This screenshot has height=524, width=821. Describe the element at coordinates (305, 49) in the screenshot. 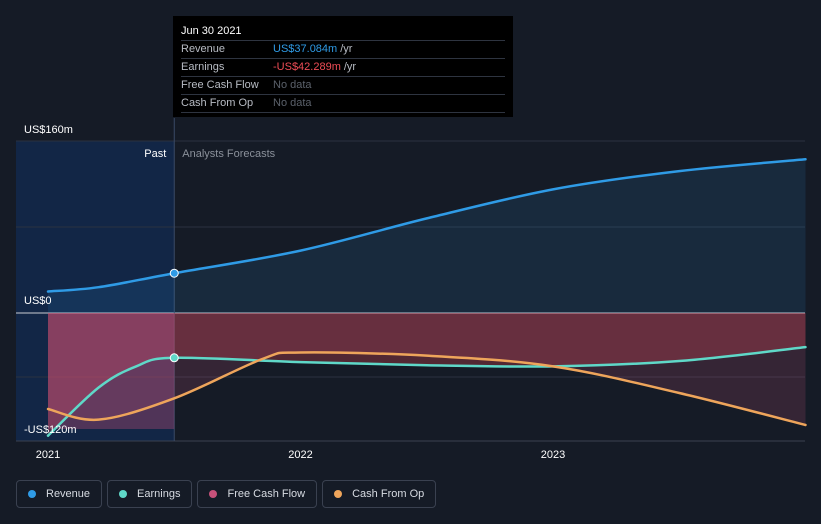

I see `tooltip-value: US$37.084m` at that location.